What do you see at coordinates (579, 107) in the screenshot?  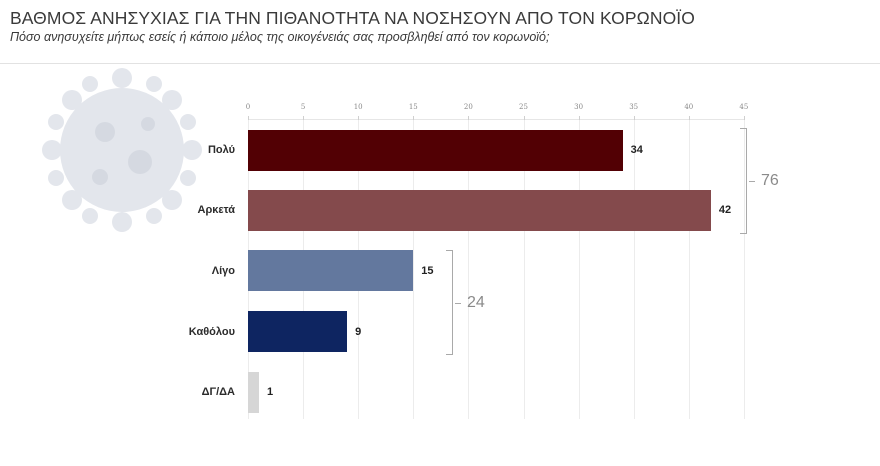 I see `x-tick-label: 30` at bounding box center [579, 107].